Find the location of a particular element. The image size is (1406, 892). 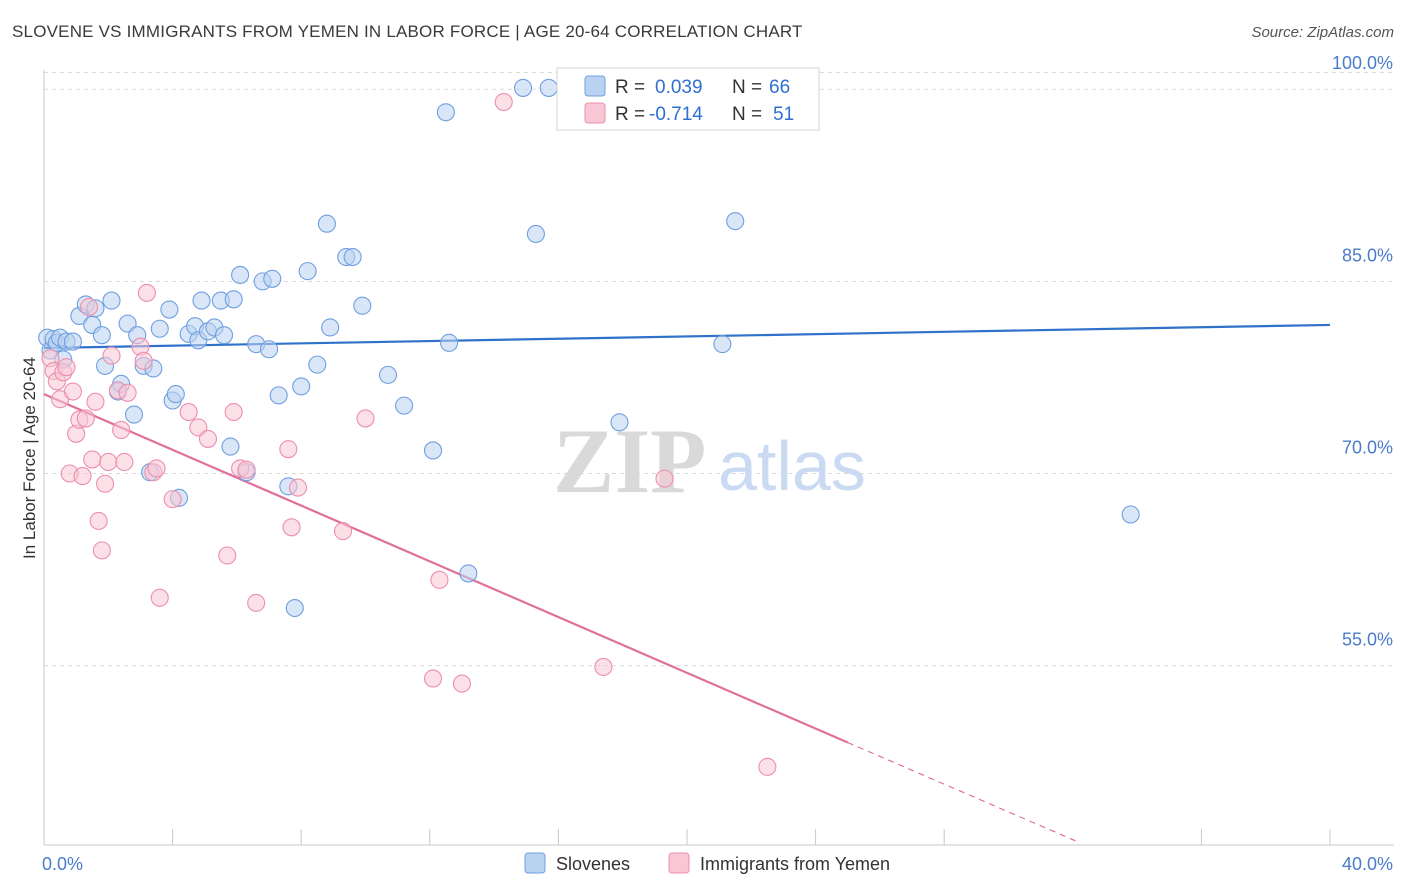

legend-r-value-slovenes: 0.039 is located at coordinates (679, 87).